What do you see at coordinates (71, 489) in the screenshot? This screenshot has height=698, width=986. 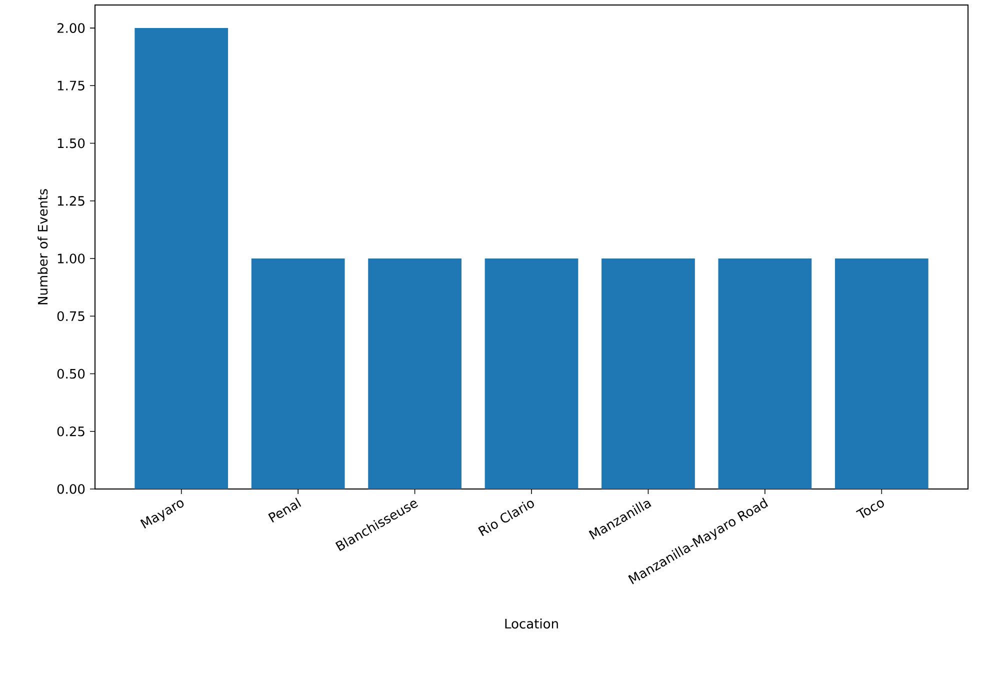 I see `y-tick-label: 0.00` at bounding box center [71, 489].